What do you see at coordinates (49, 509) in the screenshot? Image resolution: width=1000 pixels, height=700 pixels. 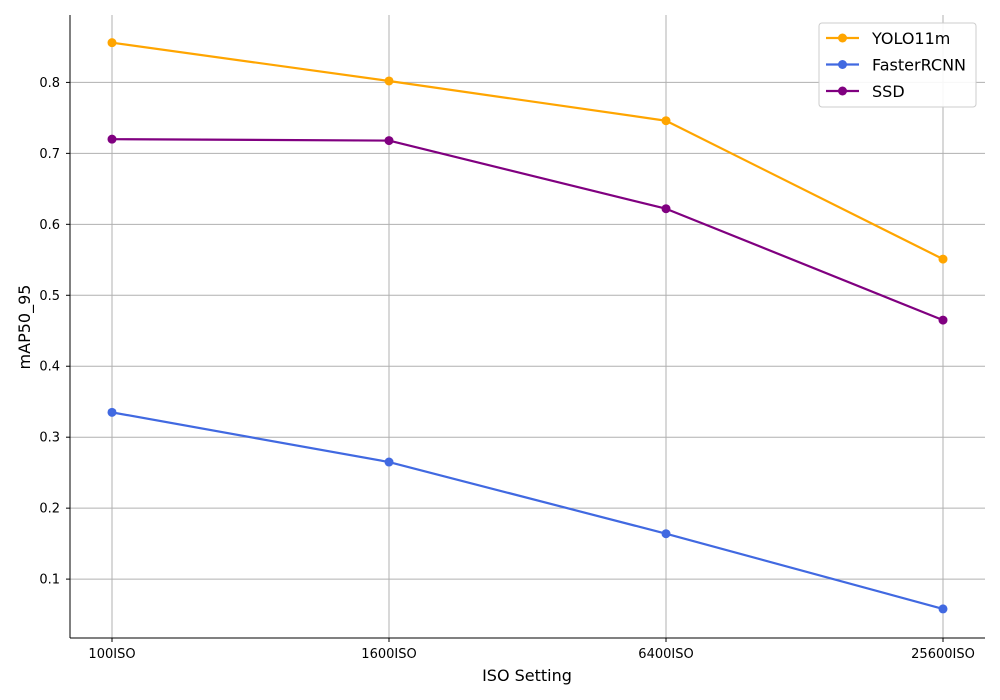 I see `y-tick-label: 0.2` at bounding box center [49, 509].